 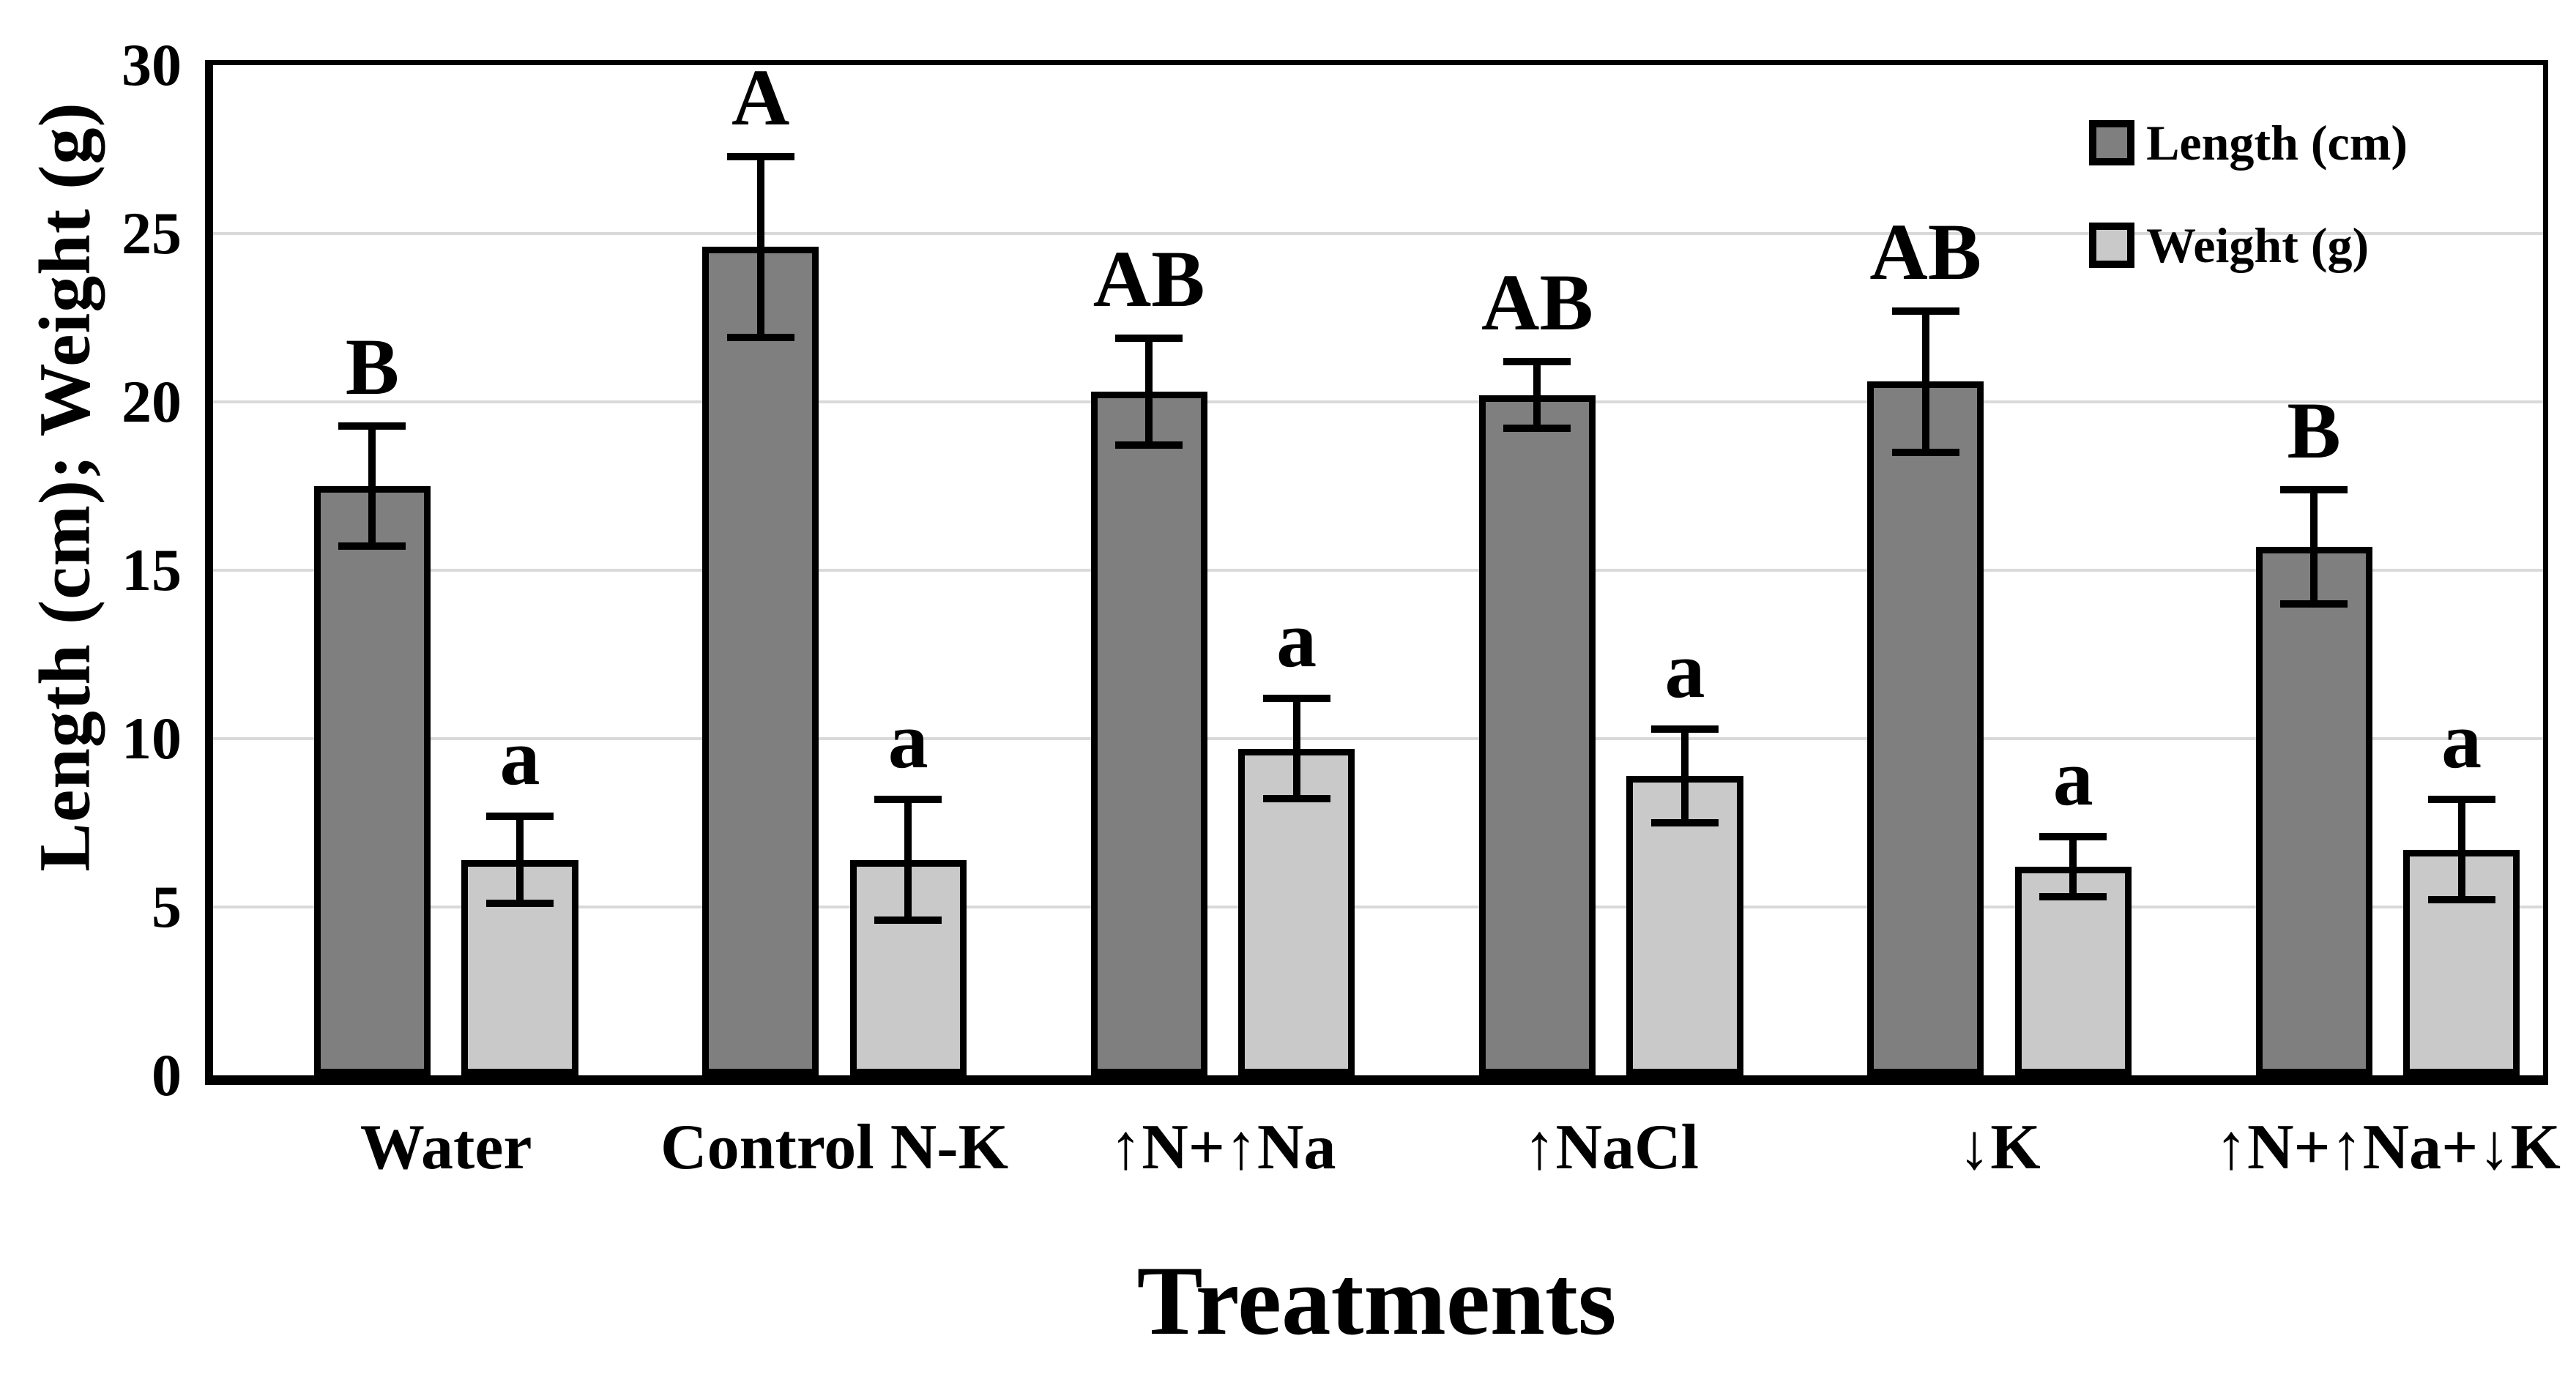 I want to click on x-category-label-1: Water, so click(x=446, y=1147).